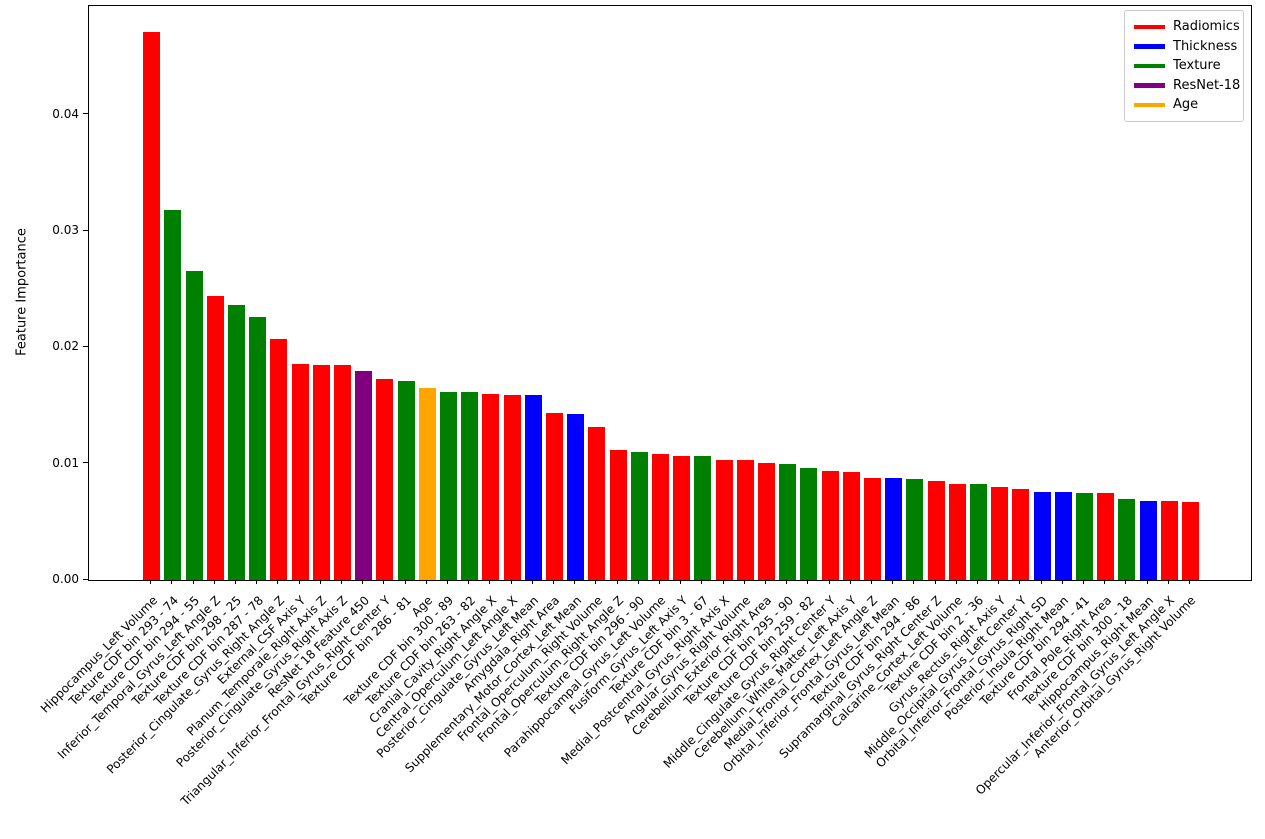 The height and width of the screenshot is (839, 1265). Describe the element at coordinates (1207, 85) in the screenshot. I see `legend-label: ResNet-18` at that location.